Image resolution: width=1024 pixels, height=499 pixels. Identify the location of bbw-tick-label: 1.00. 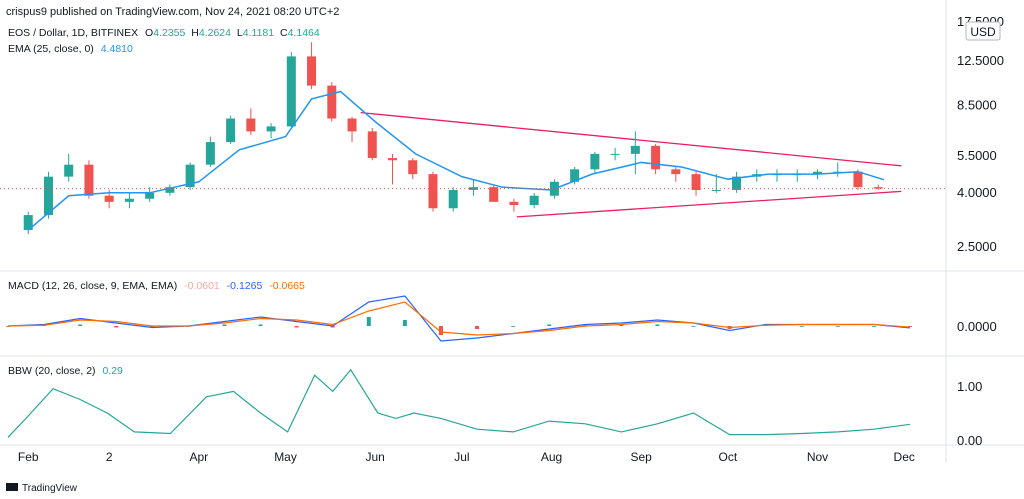
(969, 386).